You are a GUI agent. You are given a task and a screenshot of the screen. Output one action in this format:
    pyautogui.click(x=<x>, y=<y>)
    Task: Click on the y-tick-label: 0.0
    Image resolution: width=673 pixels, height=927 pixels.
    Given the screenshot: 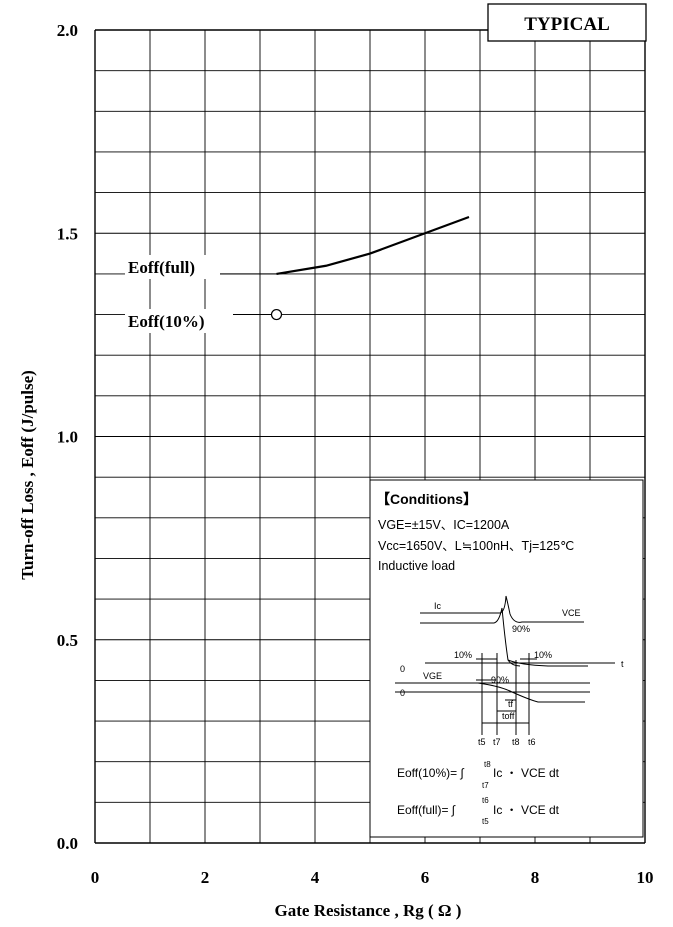 What is the action you would take?
    pyautogui.click(x=67, y=843)
    